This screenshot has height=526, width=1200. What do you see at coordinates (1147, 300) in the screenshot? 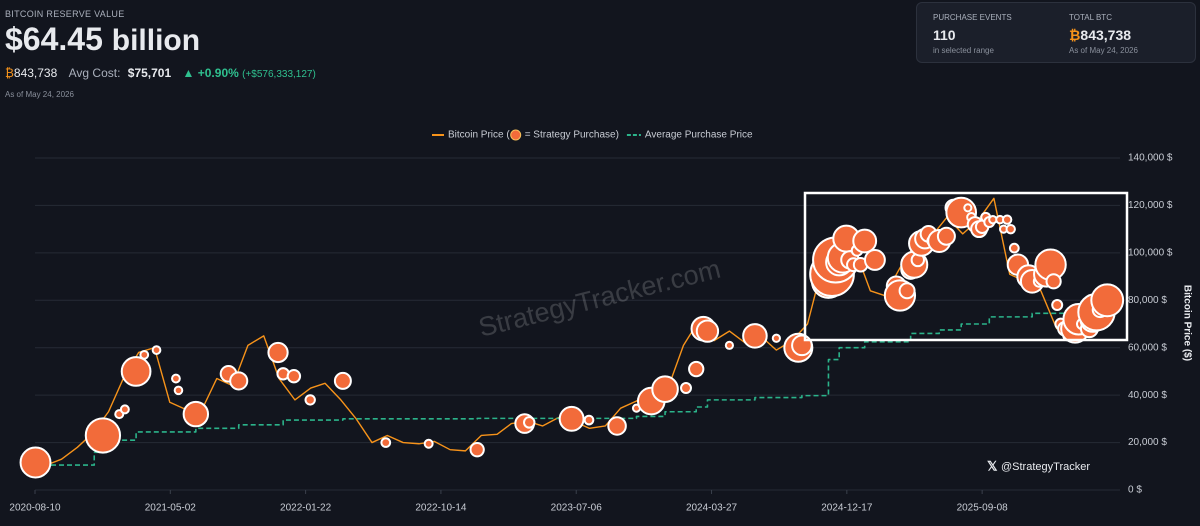
I see `y-tick-label: 80,000 $` at bounding box center [1147, 300].